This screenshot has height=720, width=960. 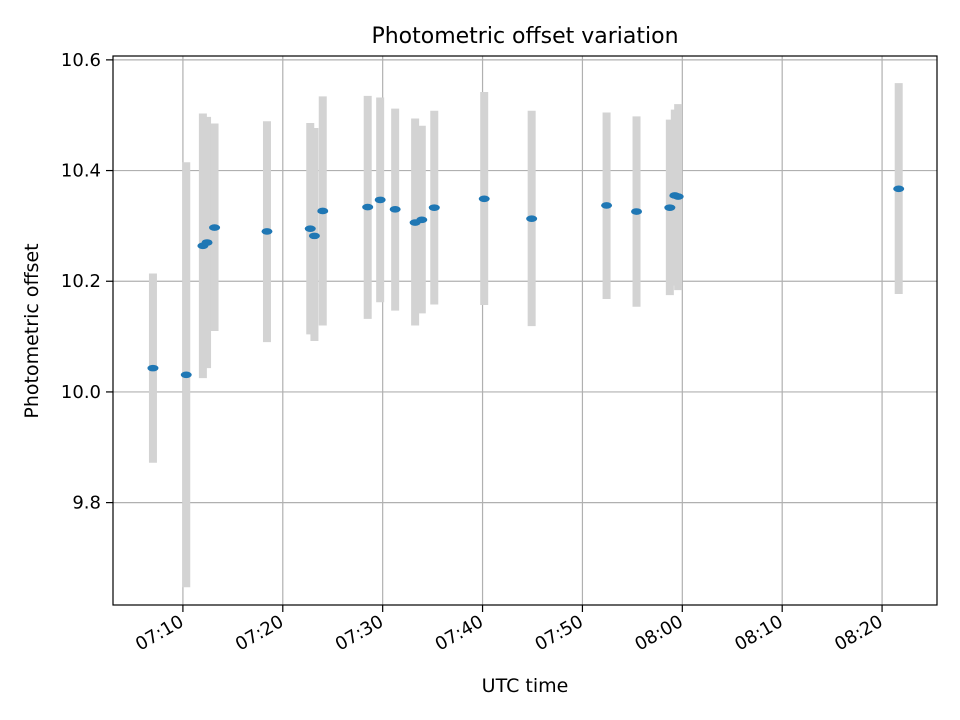 I want to click on y-tick-label: 9.8, so click(x=86, y=503).